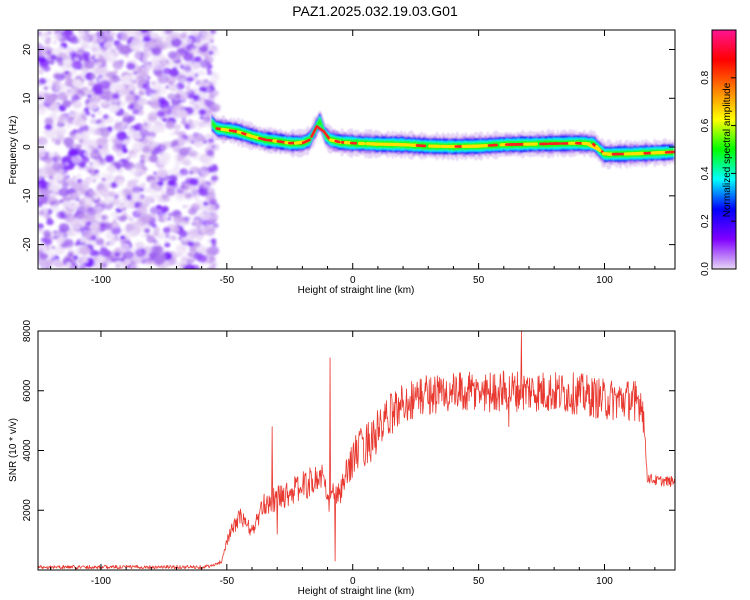 The height and width of the screenshot is (600, 750). What do you see at coordinates (727, 149) in the screenshot?
I see `colorbar-label: Normalized spectral amplitude` at bounding box center [727, 149].